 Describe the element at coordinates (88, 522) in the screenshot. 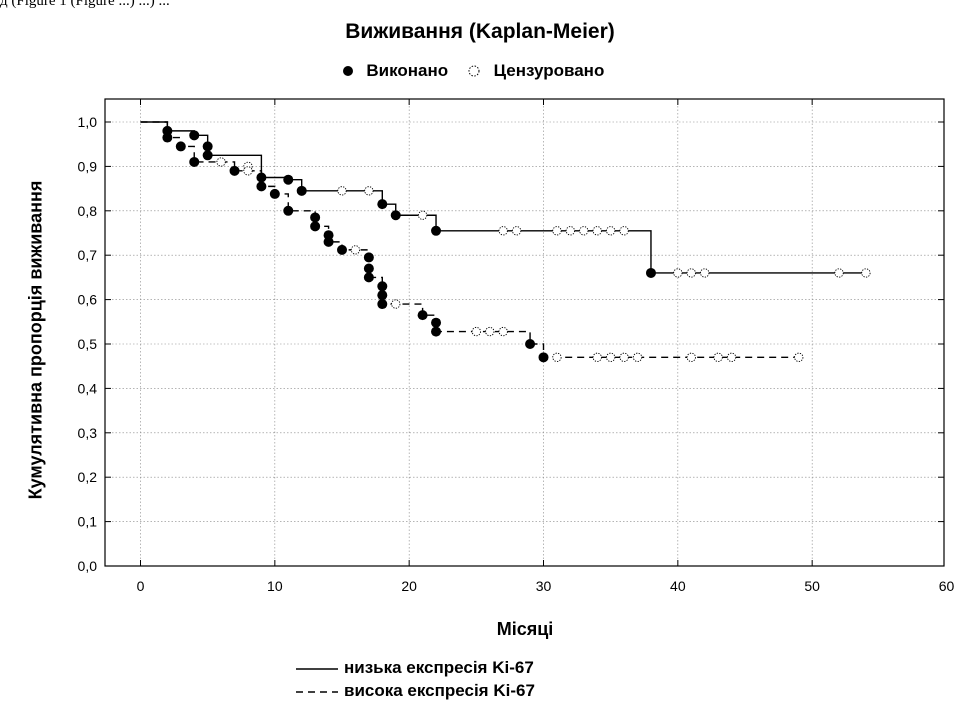

I see `y-tick-label: 0,1` at that location.